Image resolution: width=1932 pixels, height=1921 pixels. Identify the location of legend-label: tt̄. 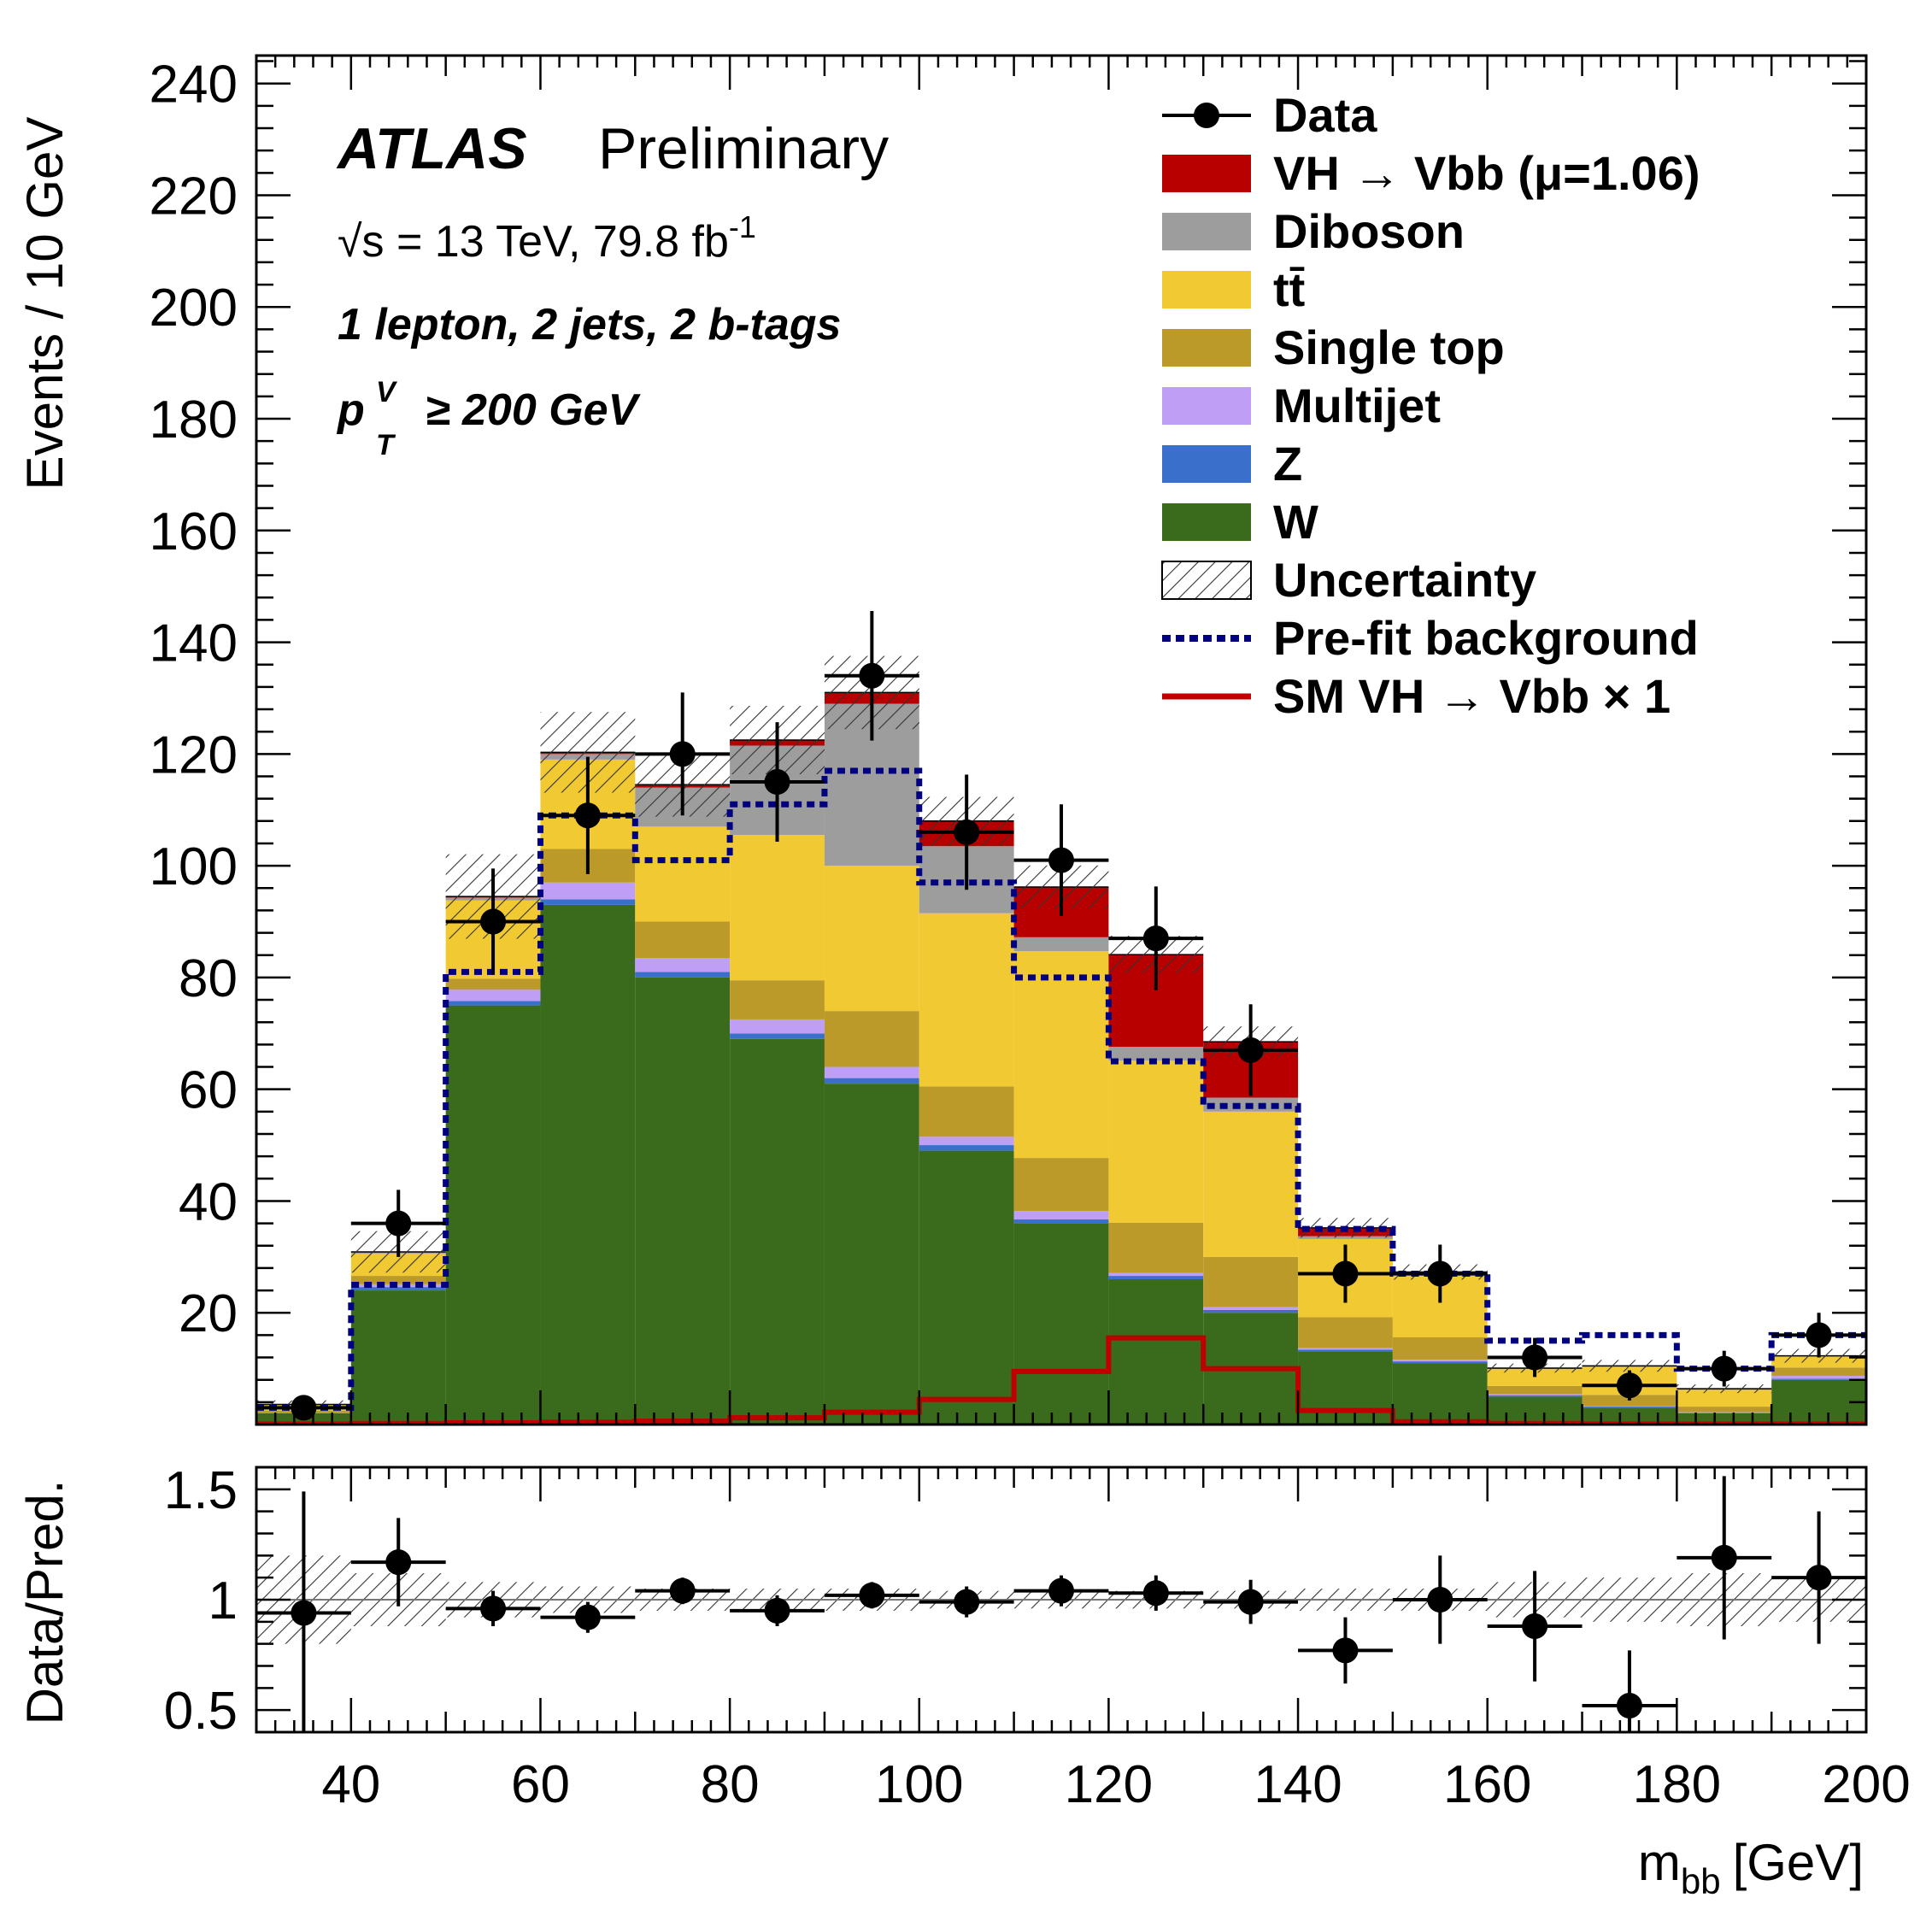
(1289, 289).